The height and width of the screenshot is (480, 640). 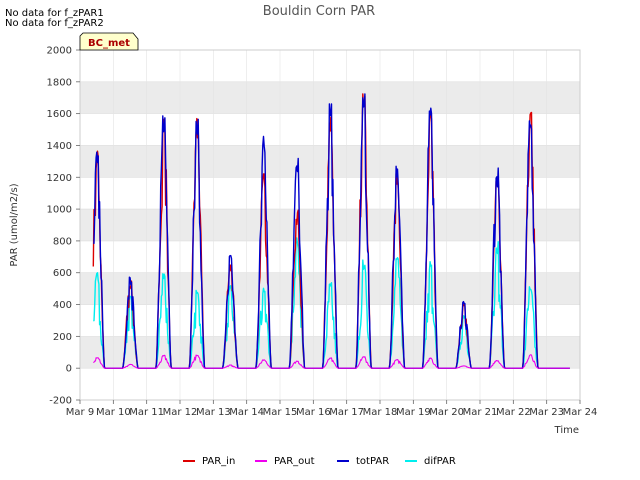 What do you see at coordinates (380, 412) in the screenshot?
I see `x-tick-label: Mar 18` at bounding box center [380, 412].